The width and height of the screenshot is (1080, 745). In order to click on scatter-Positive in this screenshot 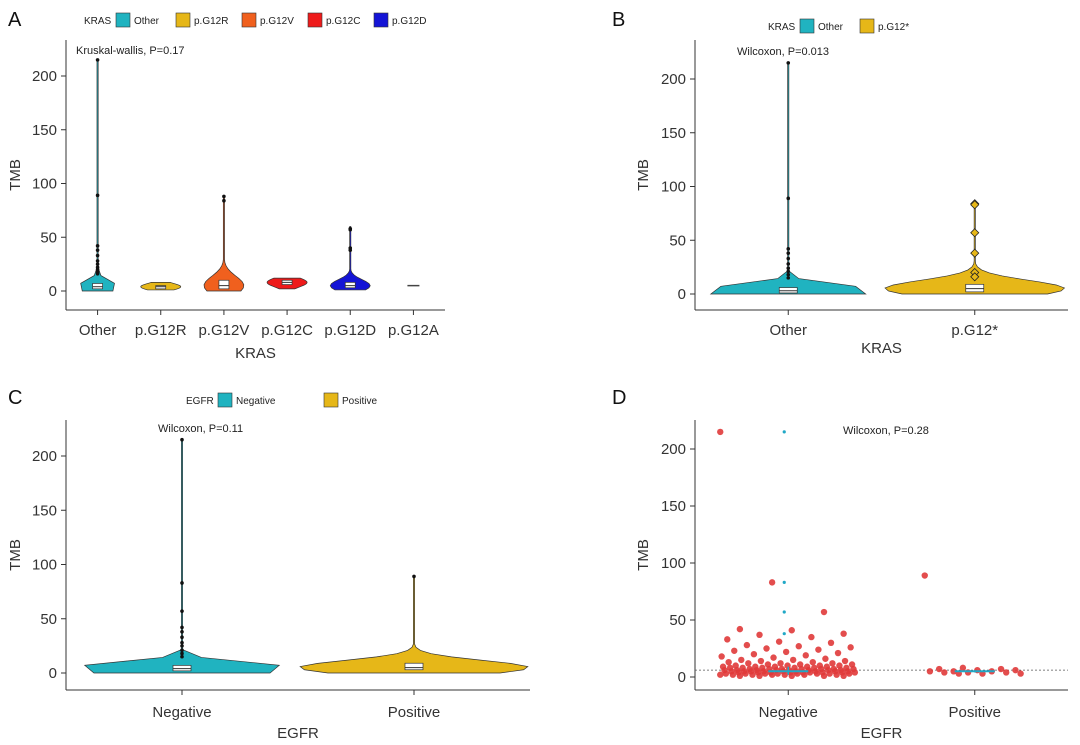, I will do `click(972, 624)`.